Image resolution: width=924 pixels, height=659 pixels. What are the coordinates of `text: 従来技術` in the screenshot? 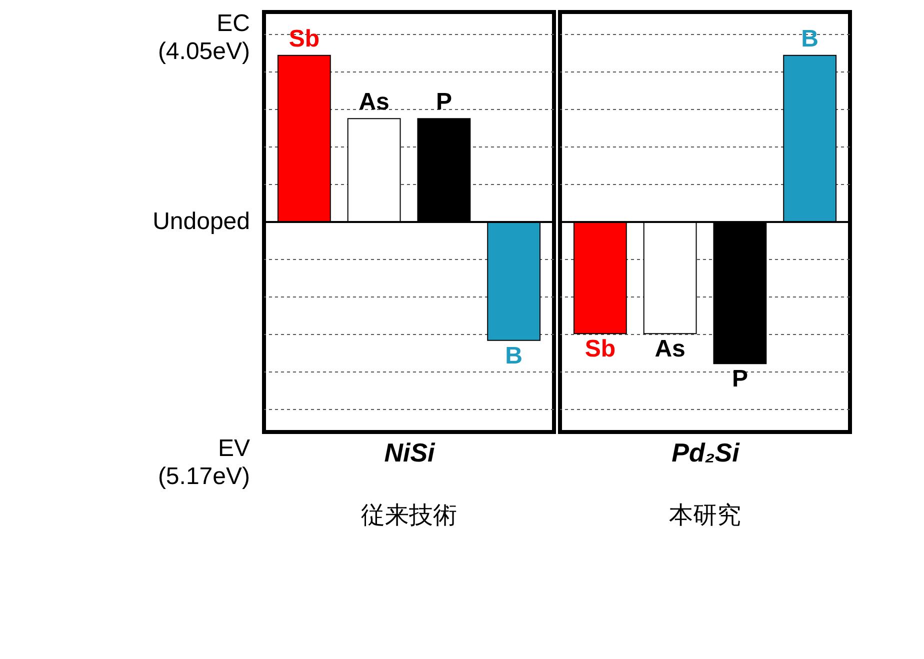 It's located at (409, 515).